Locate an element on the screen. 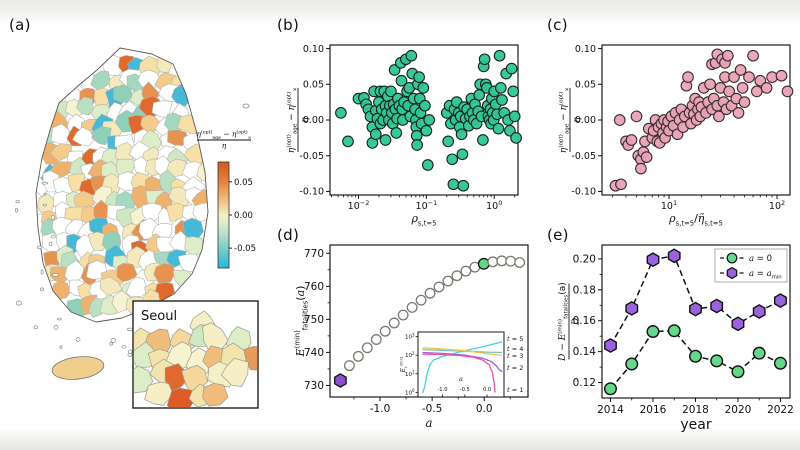  x-tick-label: -0.5 is located at coordinates (432, 409).